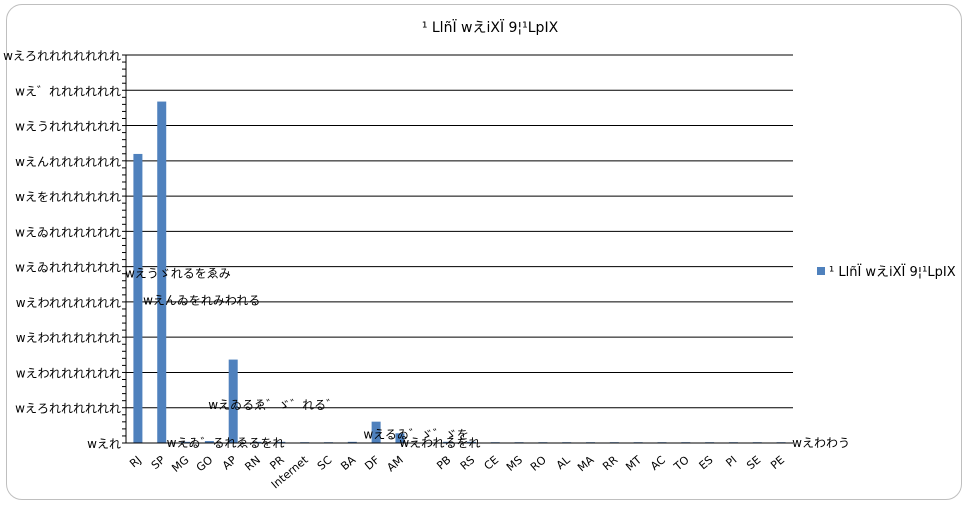 This screenshot has height=506, width=969. I want to click on x-tick-label: PB, so click(443, 462).